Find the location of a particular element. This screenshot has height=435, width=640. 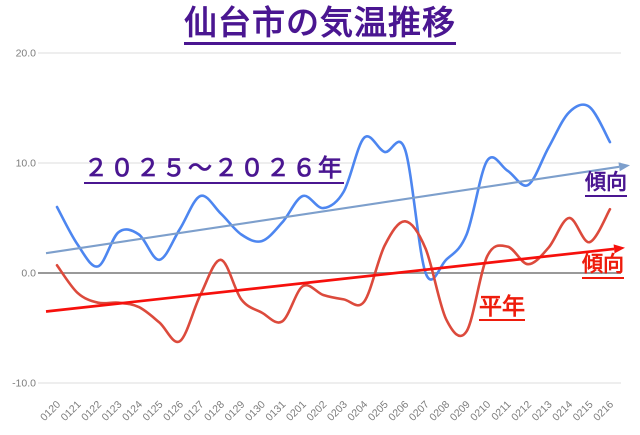

x-axis-label: 0215 is located at coordinates (583, 411).